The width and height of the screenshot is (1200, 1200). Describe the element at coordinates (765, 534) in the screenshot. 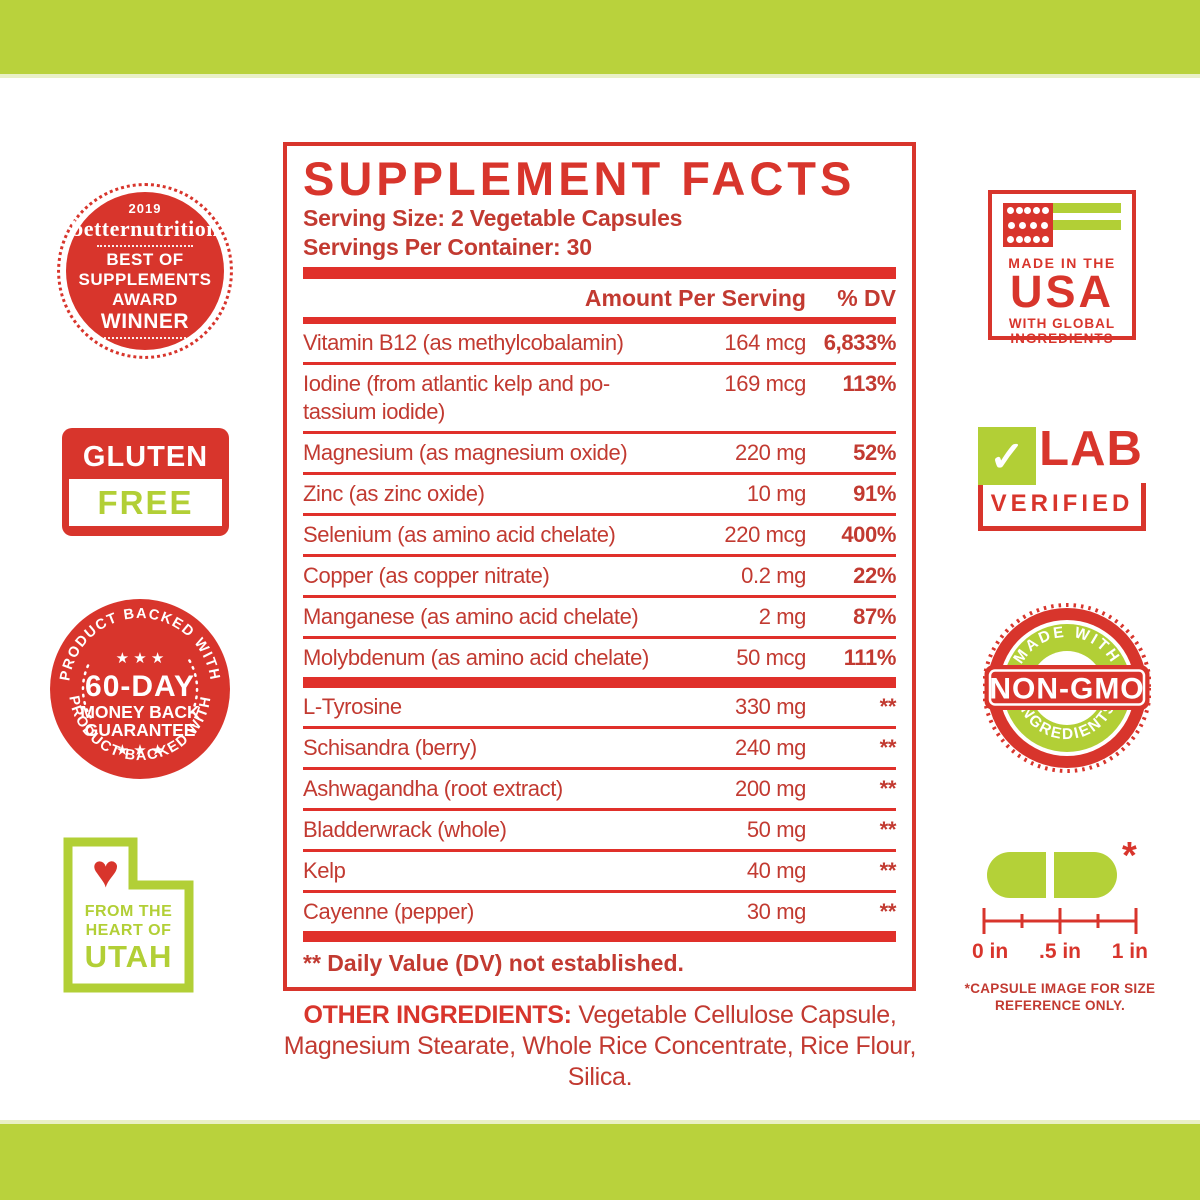

I see `ingredient-amount: 220 mcg` at that location.